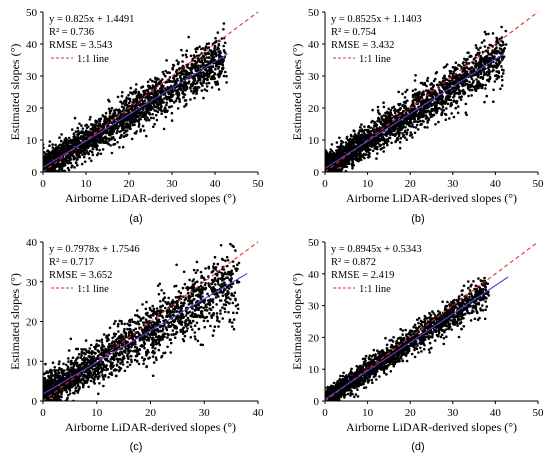 Image resolution: width=550 pixels, height=463 pixels. I want to click on y-tick-label: 50, so click(314, 13).